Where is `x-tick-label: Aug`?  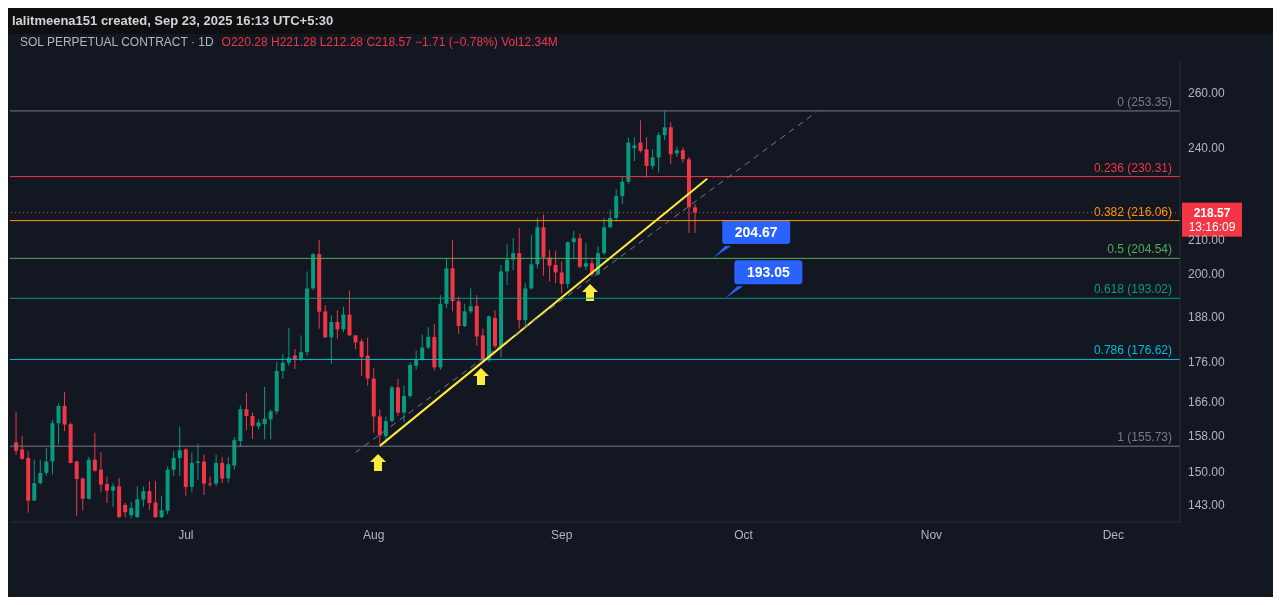 x-tick-label: Aug is located at coordinates (374, 534).